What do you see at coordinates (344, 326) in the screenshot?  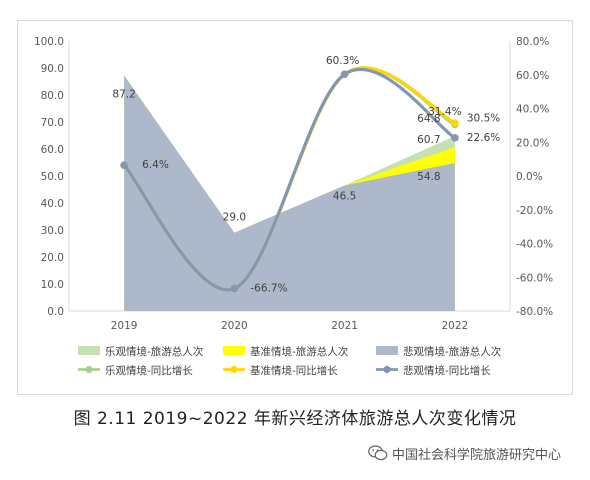 I see `x-tick-label: 2021` at bounding box center [344, 326].